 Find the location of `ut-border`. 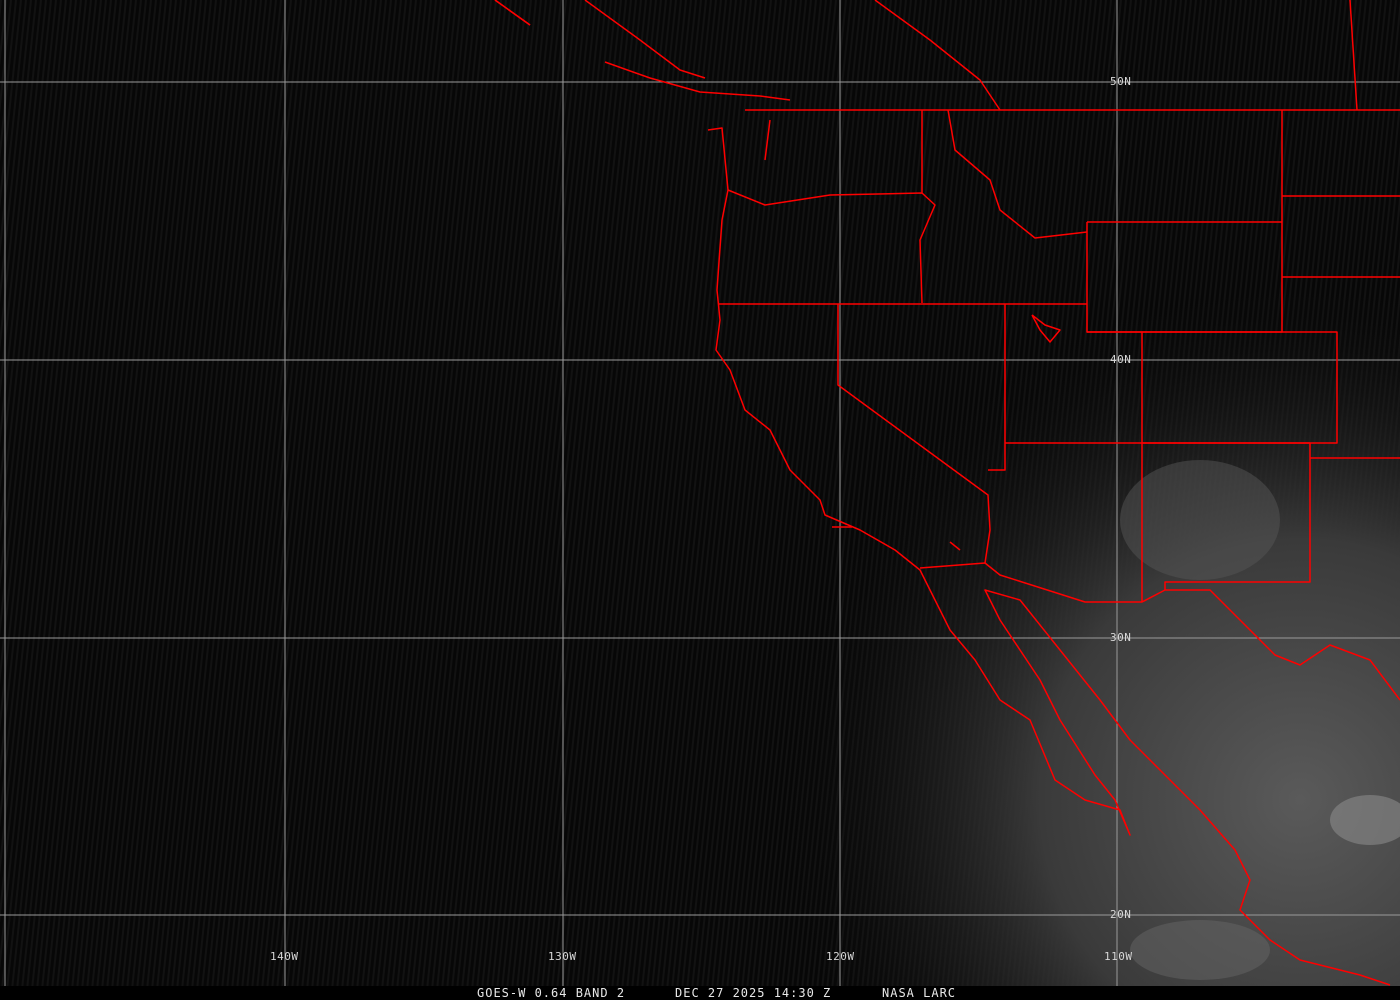

ut-border is located at coordinates (1074, 387).